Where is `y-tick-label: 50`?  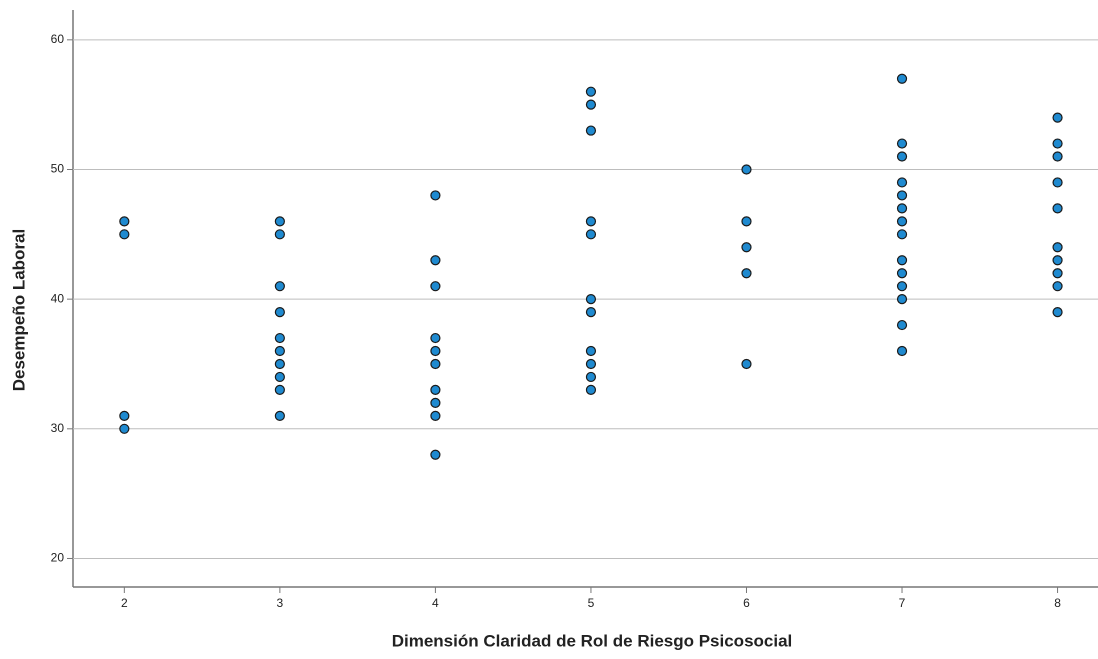 y-tick-label: 50 is located at coordinates (58, 169).